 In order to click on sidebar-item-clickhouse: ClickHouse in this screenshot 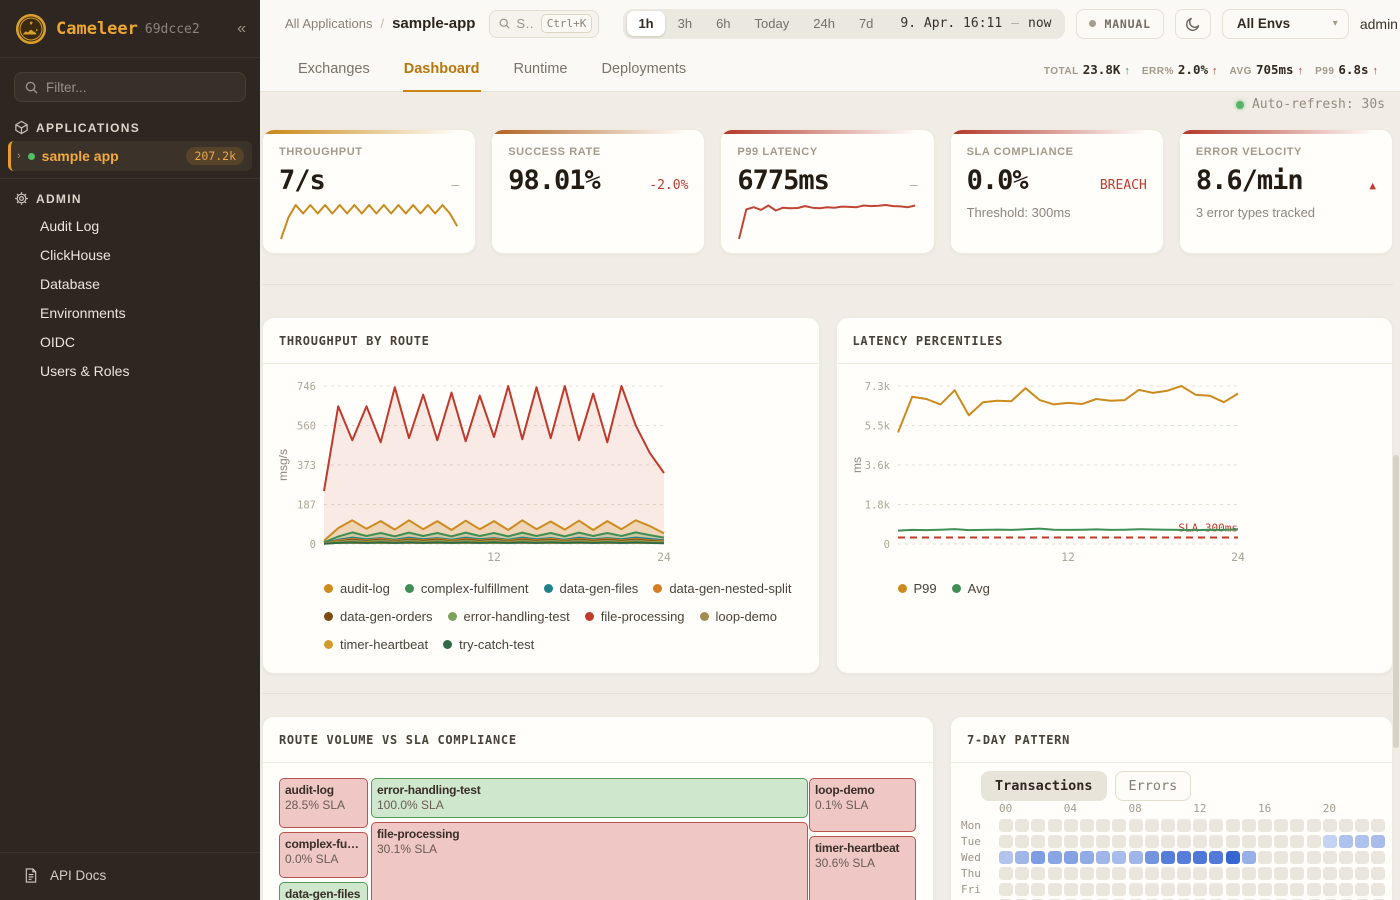, I will do `click(75, 255)`.